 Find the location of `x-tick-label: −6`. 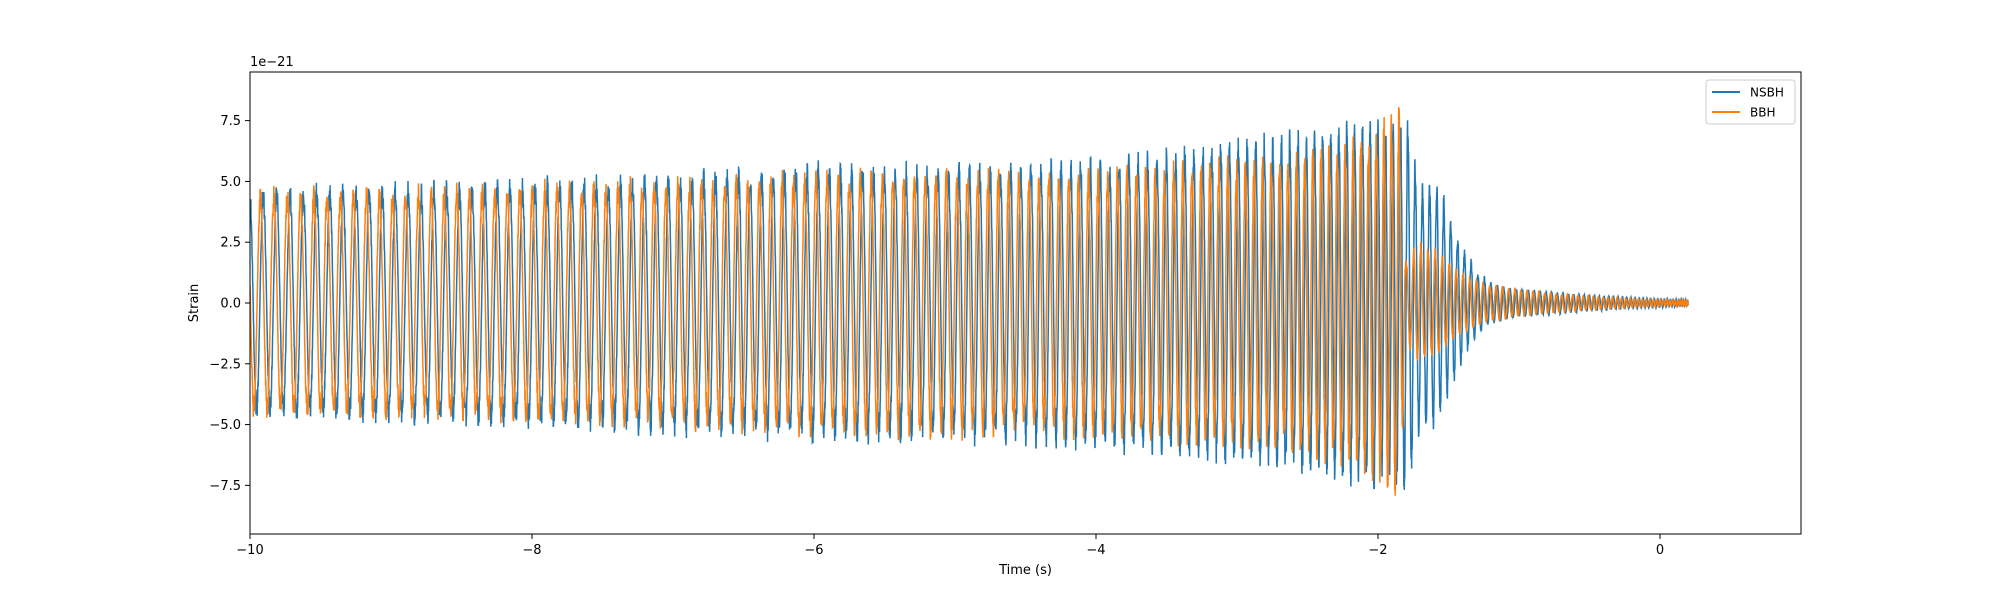

x-tick-label: −6 is located at coordinates (813, 550).